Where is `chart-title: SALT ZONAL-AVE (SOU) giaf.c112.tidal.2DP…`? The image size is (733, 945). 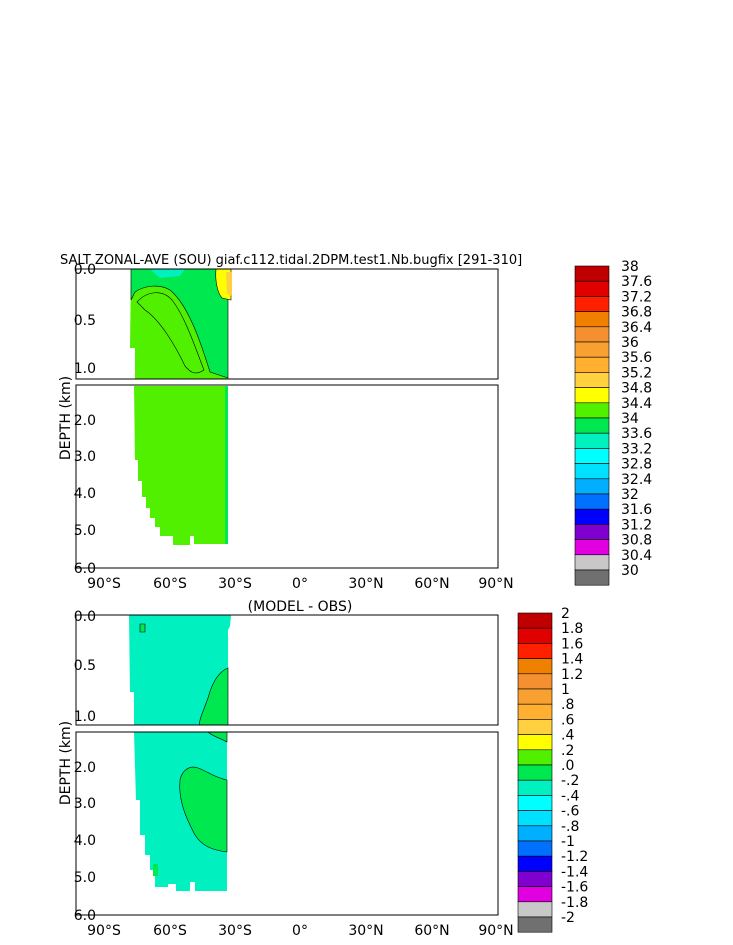 chart-title: SALT ZONAL-AVE (SOU) giaf.c112.tidal.2DP… is located at coordinates (291, 260).